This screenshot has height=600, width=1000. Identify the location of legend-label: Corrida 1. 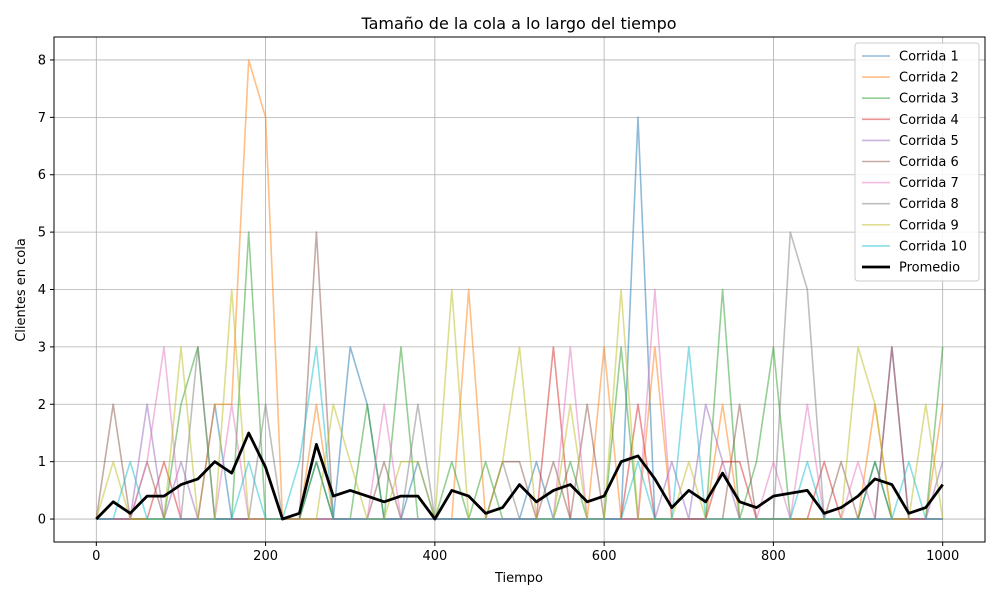
(929, 57).